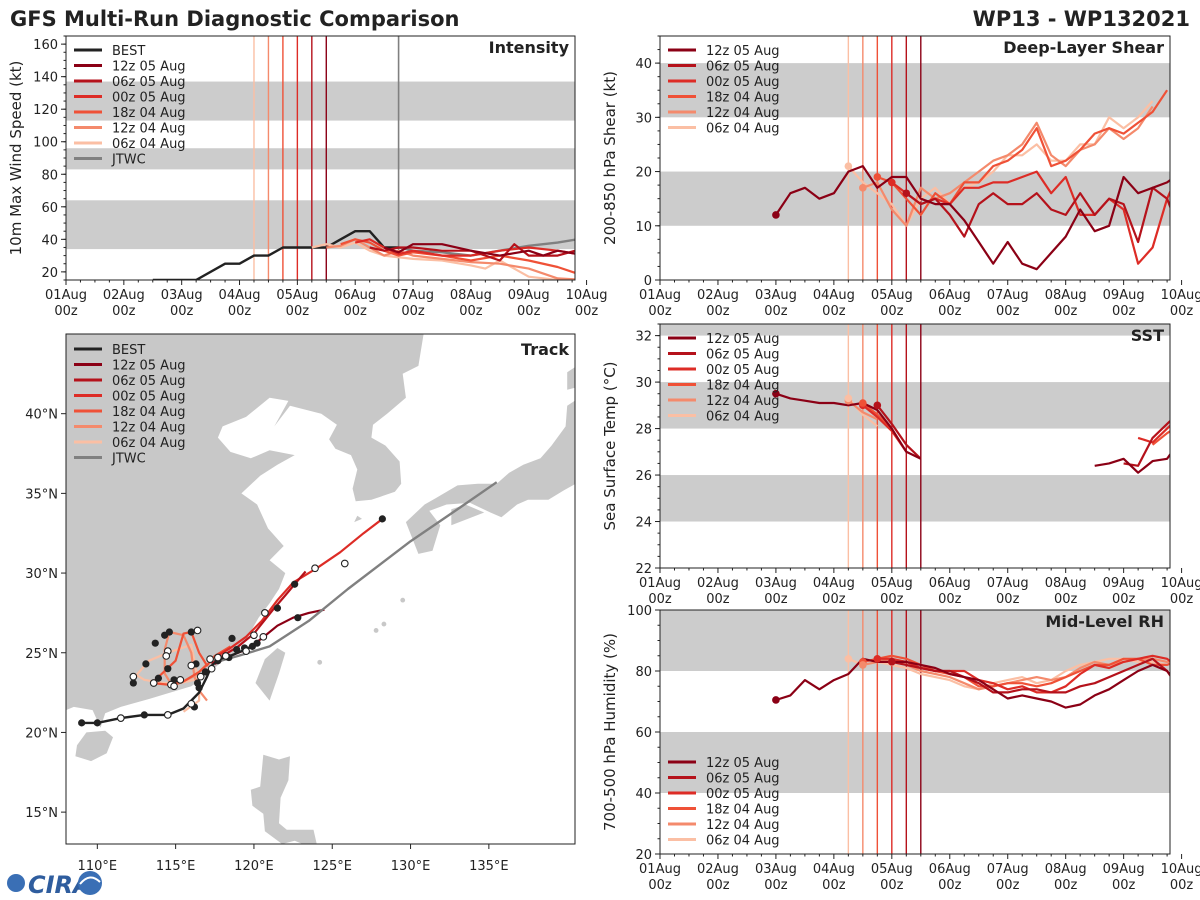 Image resolution: width=1200 pixels, height=900 pixels. What do you see at coordinates (660, 295) in the screenshot?
I see `shear-xtick-label: 01Aug` at bounding box center [660, 295].